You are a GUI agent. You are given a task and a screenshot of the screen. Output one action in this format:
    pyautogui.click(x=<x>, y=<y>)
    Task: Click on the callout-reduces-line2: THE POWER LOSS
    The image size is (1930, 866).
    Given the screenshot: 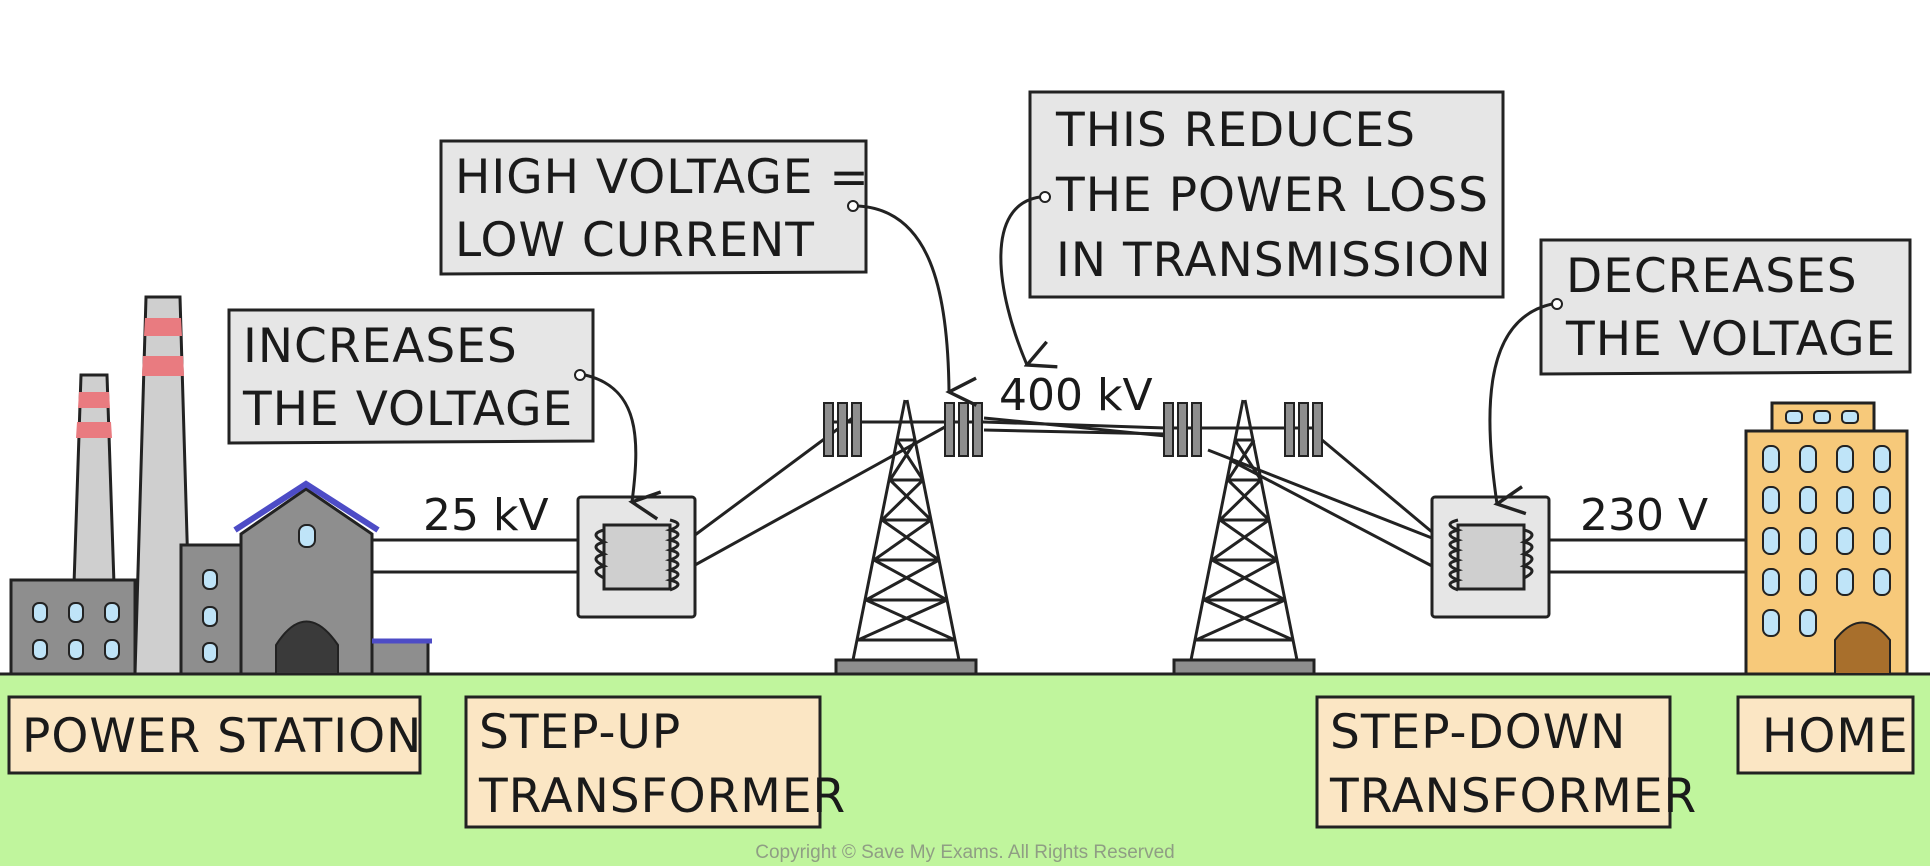 What is the action you would take?
    pyautogui.click(x=1272, y=195)
    